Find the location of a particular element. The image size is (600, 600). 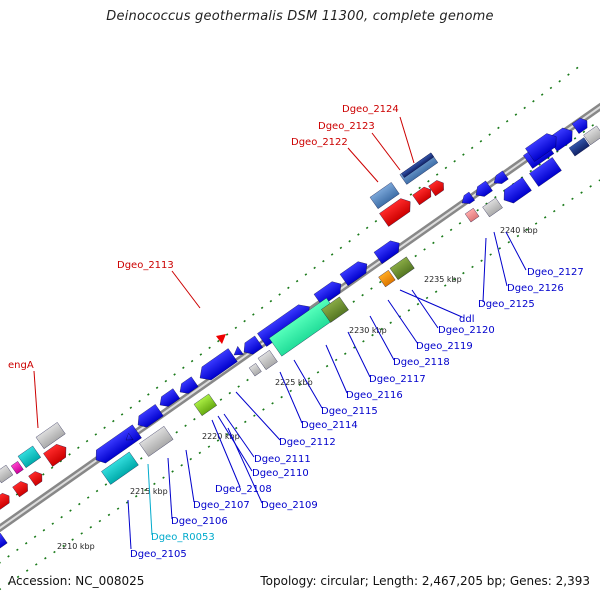

gene-top-navy is located at coordinates (579, 147).